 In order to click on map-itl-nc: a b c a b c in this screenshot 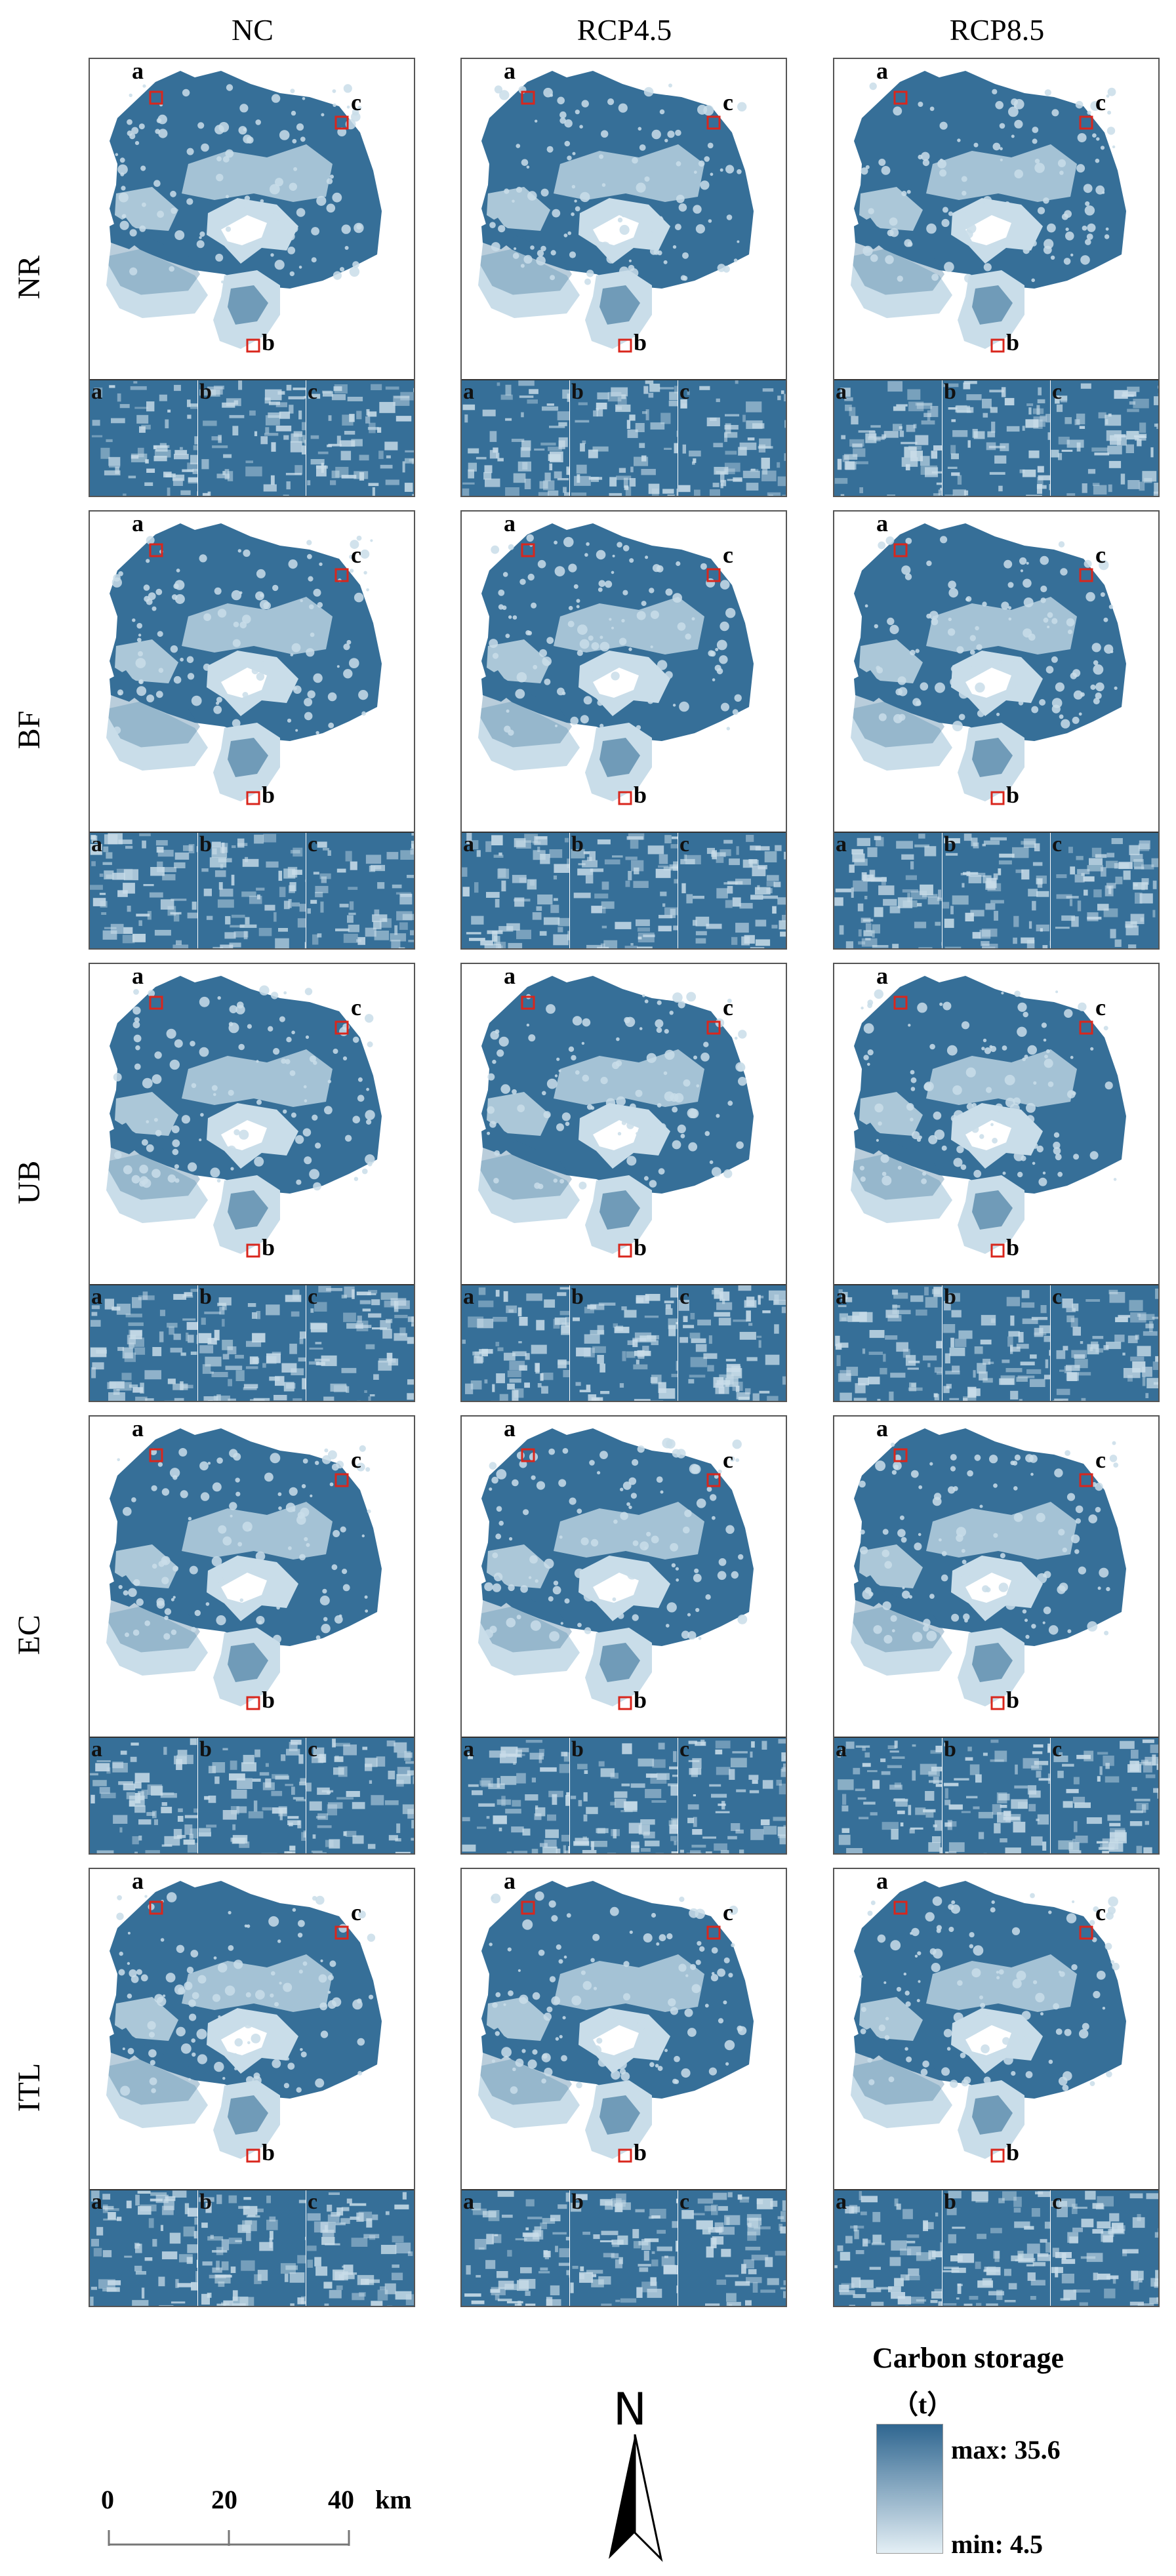, I will do `click(252, 2087)`.